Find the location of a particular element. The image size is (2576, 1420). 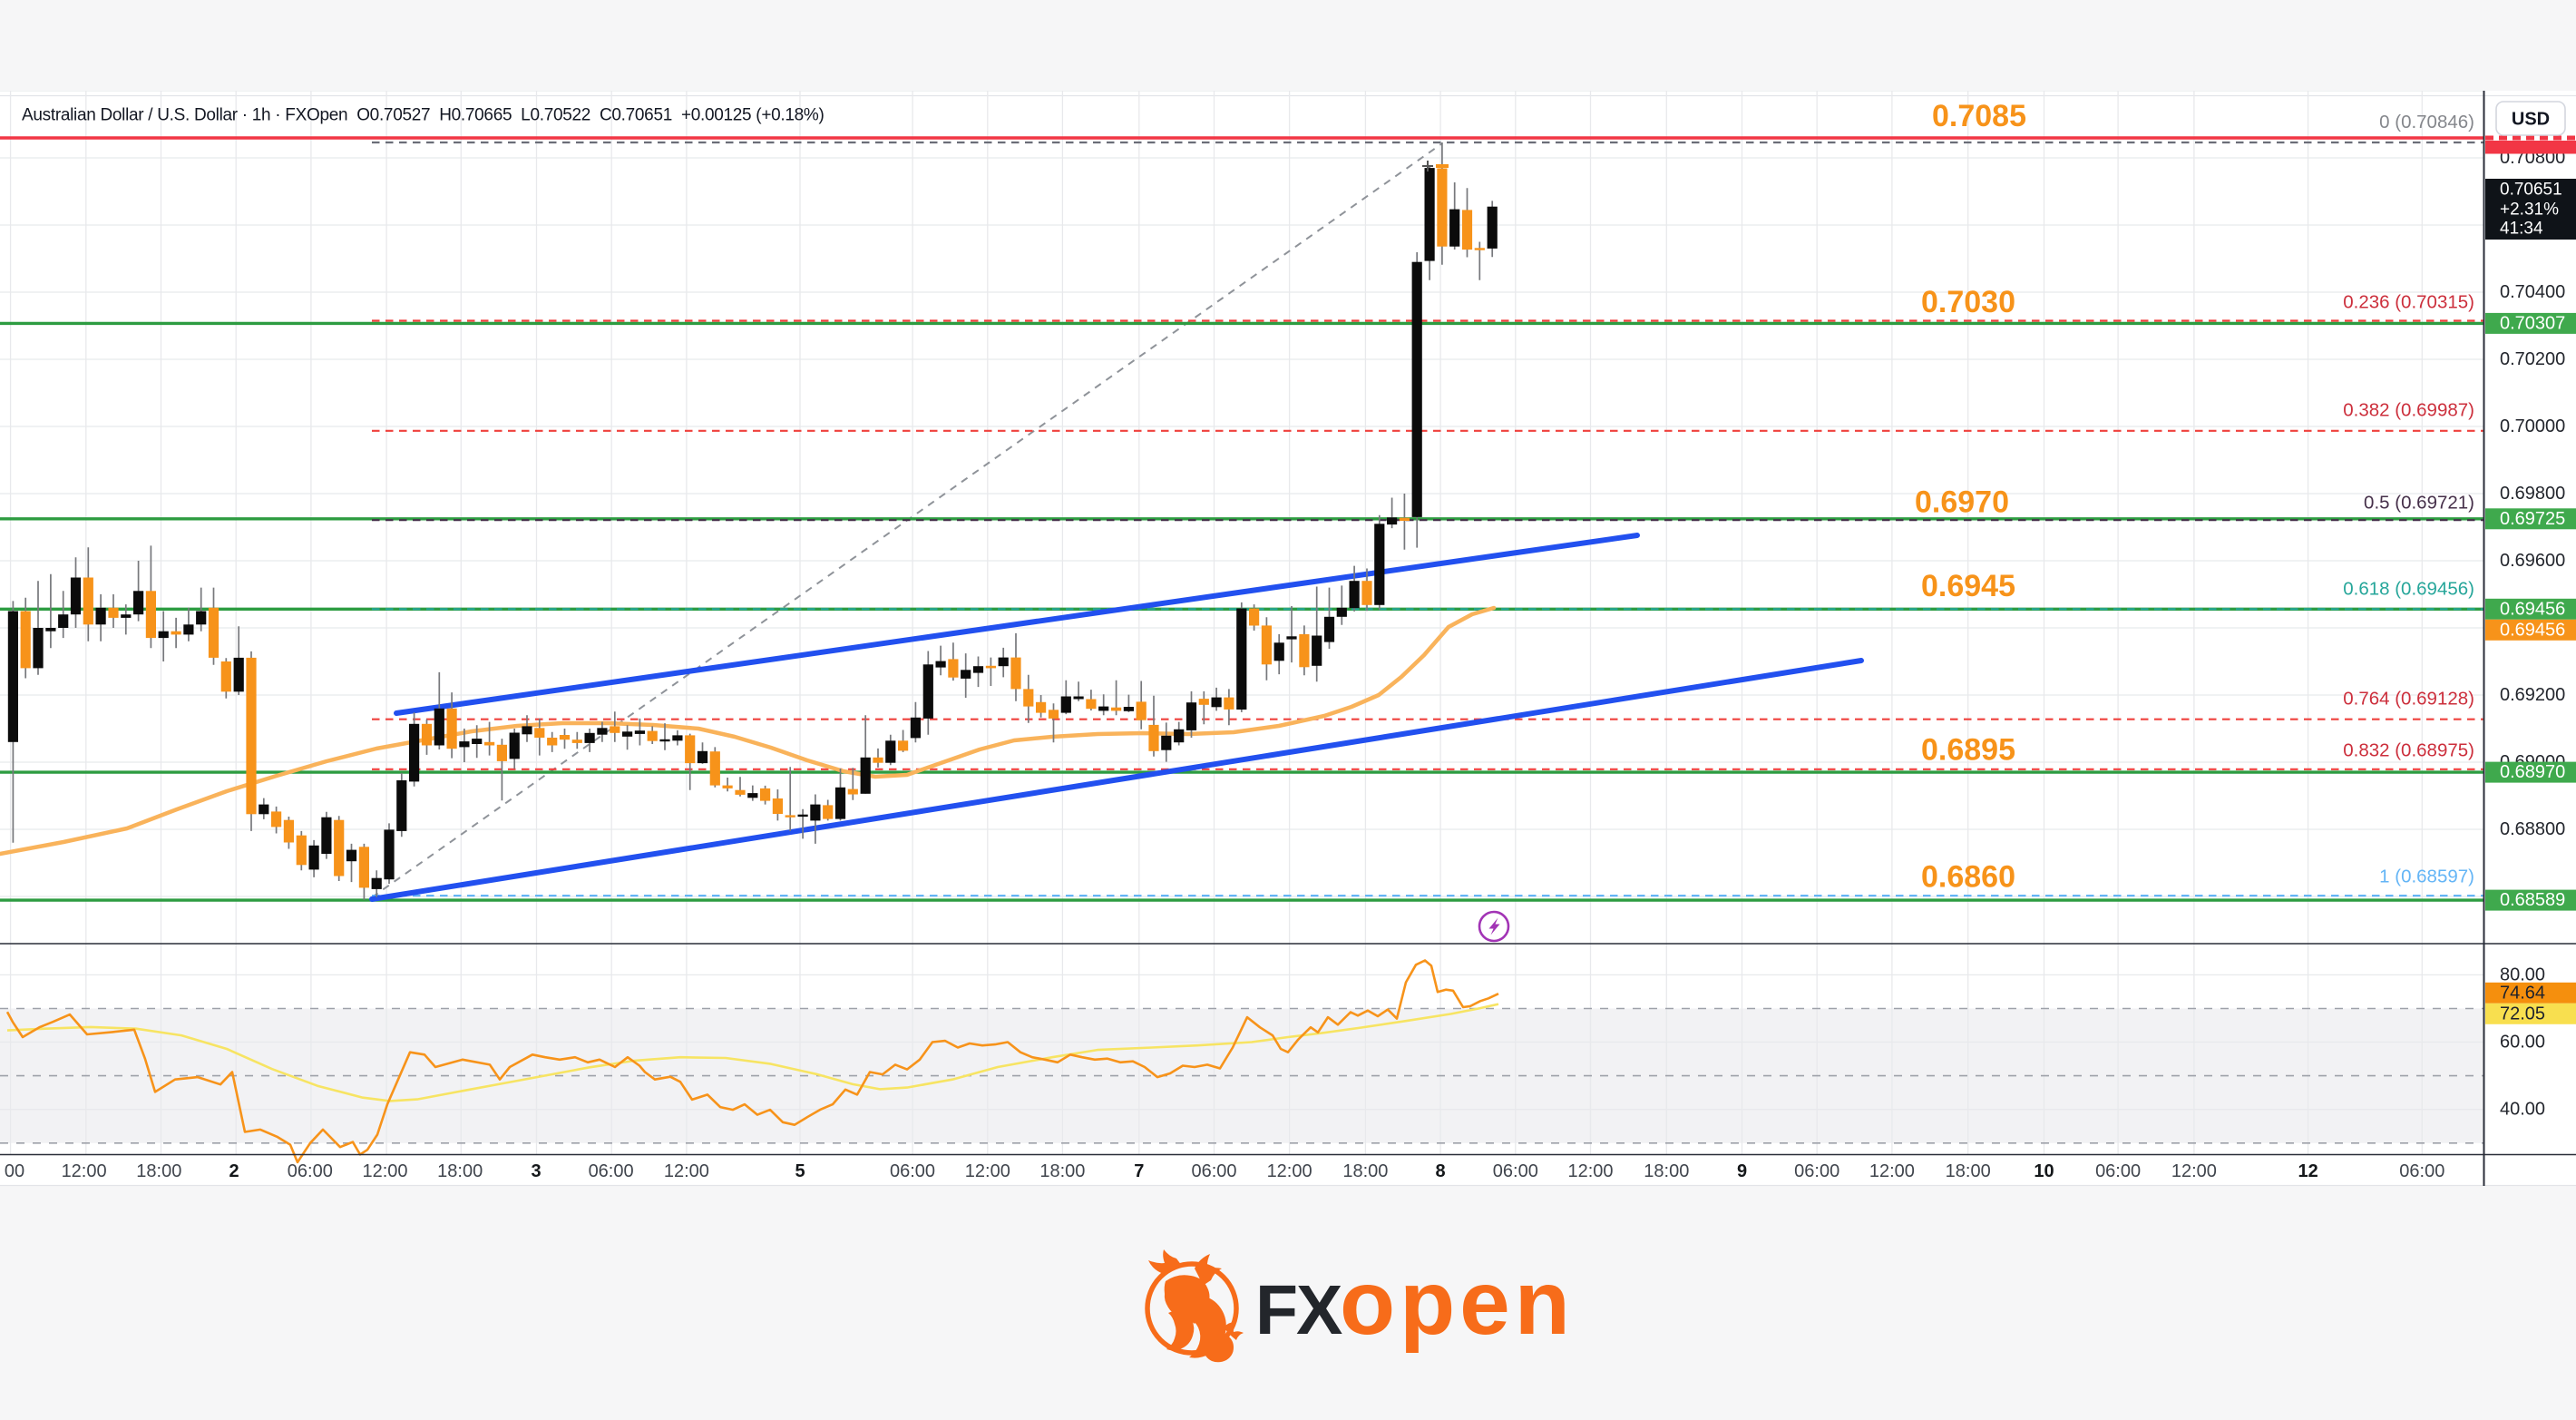

svg-text: 0.236 (0.70315) is located at coordinates (2408, 302).